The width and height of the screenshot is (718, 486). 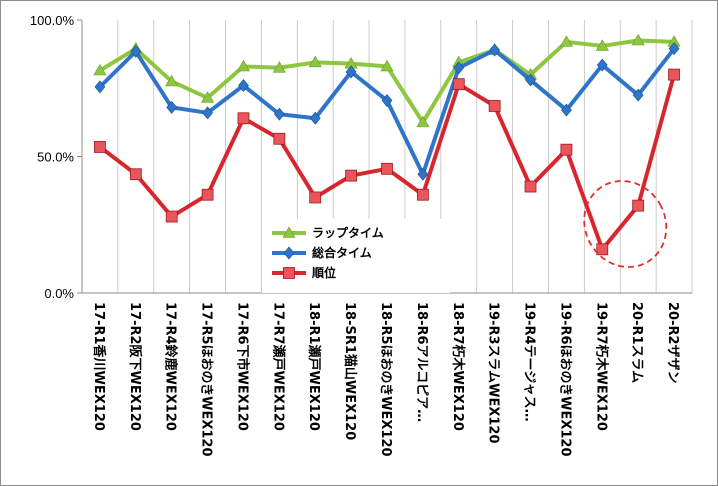 I want to click on legend-label: ラップタイム, so click(x=348, y=232).